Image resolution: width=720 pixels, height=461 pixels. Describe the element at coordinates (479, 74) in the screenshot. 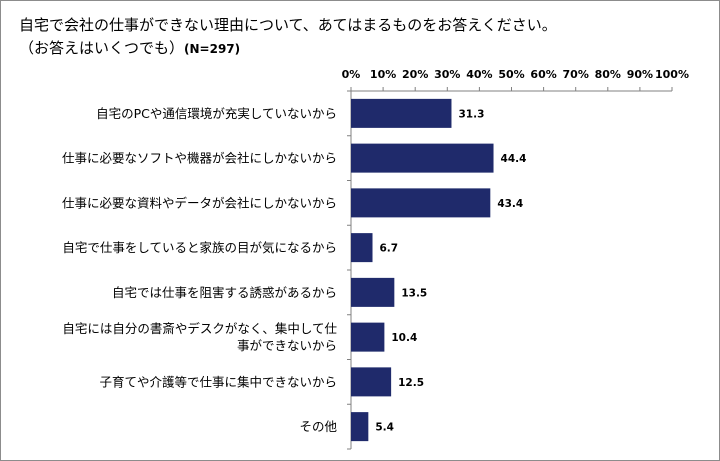

I see `x-tick-label: 40%` at that location.